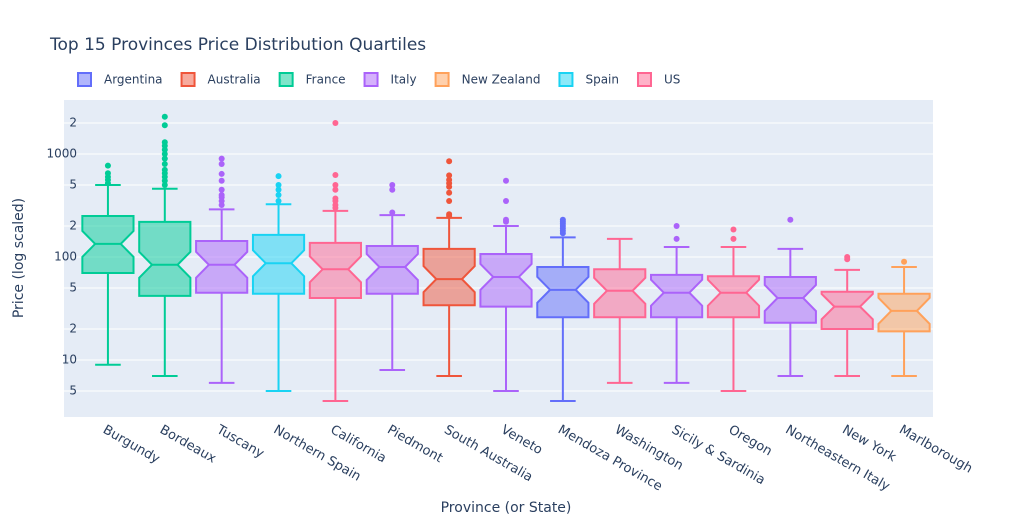  I want to click on legend-label: Argentina, so click(133, 80).